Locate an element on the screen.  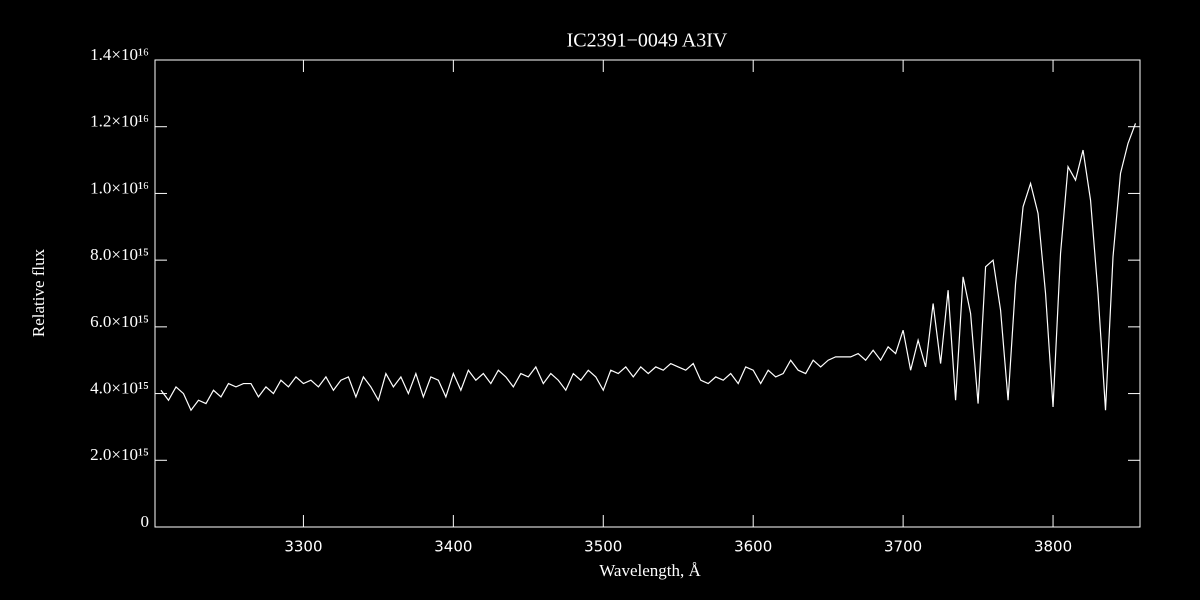
x-axis-label: Wavelength, Å is located at coordinates (650, 570).